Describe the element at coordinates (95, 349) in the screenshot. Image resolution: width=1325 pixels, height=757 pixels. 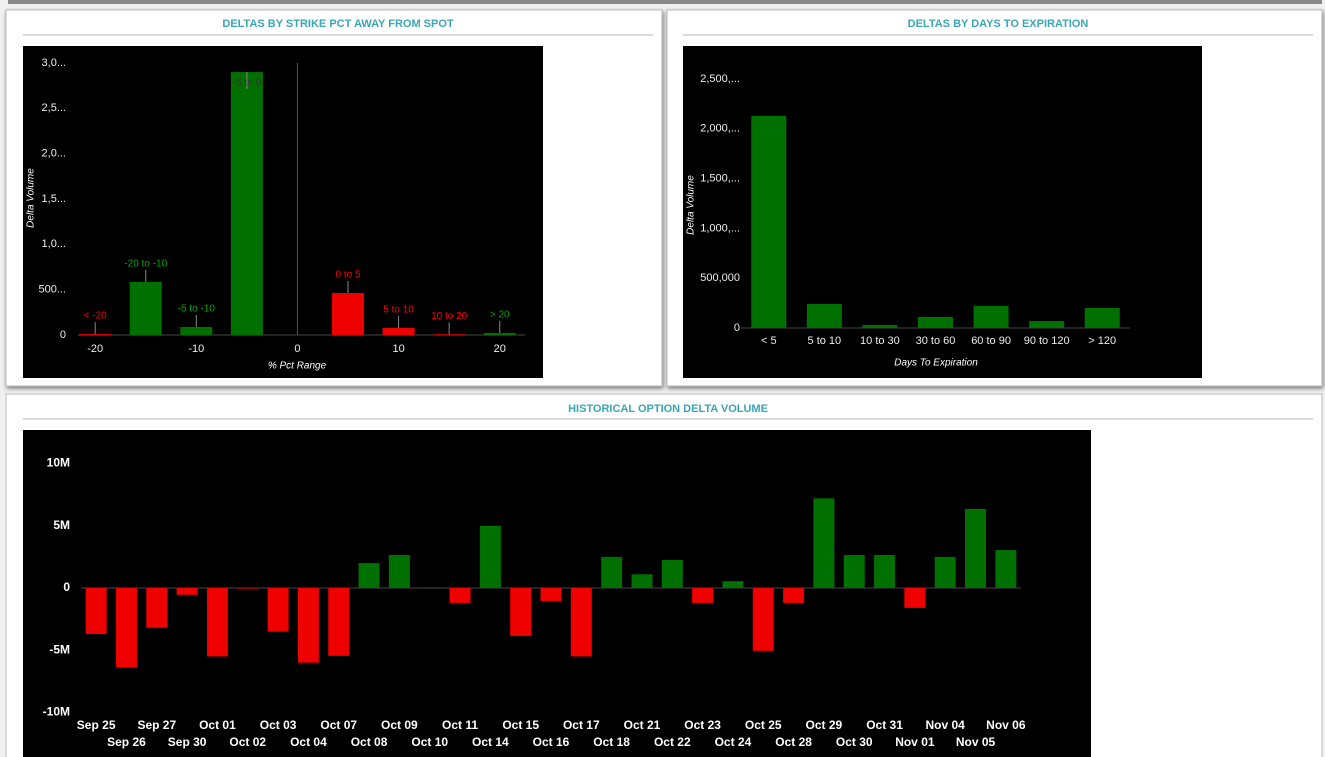
I see `x-tick-label: -20` at that location.